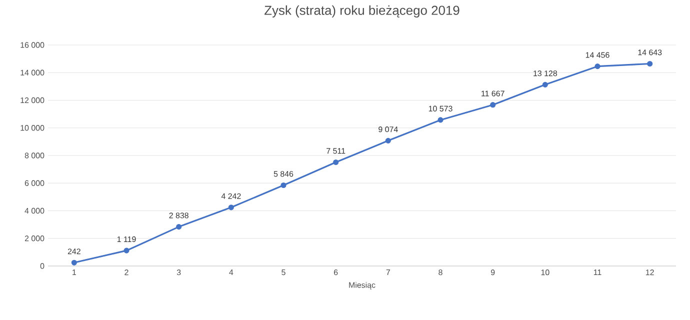 The height and width of the screenshot is (320, 690). I want to click on chart-title: Zysk (strata) roku bieżącego 2019, so click(362, 11).